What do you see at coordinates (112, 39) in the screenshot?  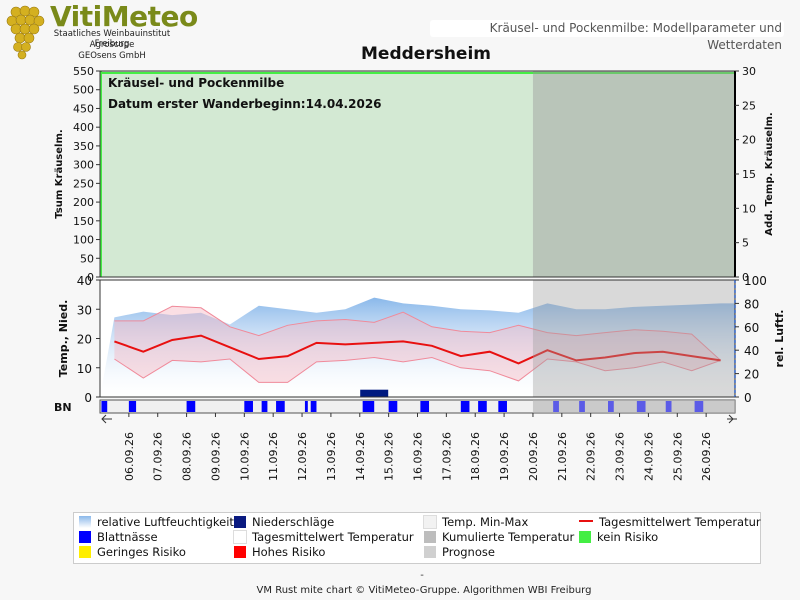 I see `org-line-1: Staatliches Weinbauinstitut Freiburg` at bounding box center [112, 39].